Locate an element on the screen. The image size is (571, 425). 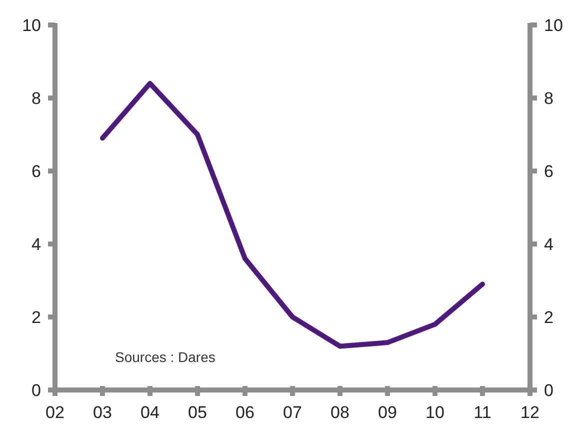
x-tick-label: 08 is located at coordinates (340, 412).